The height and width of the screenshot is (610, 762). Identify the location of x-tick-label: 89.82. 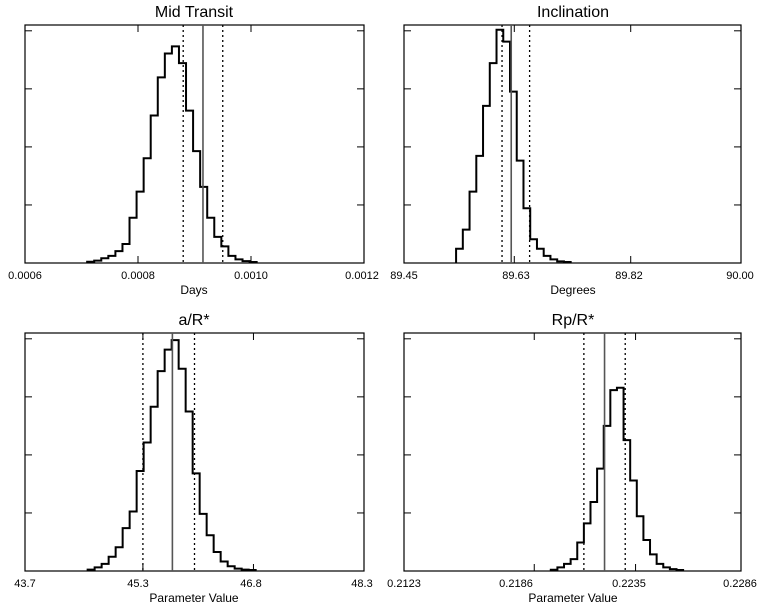
(629, 276).